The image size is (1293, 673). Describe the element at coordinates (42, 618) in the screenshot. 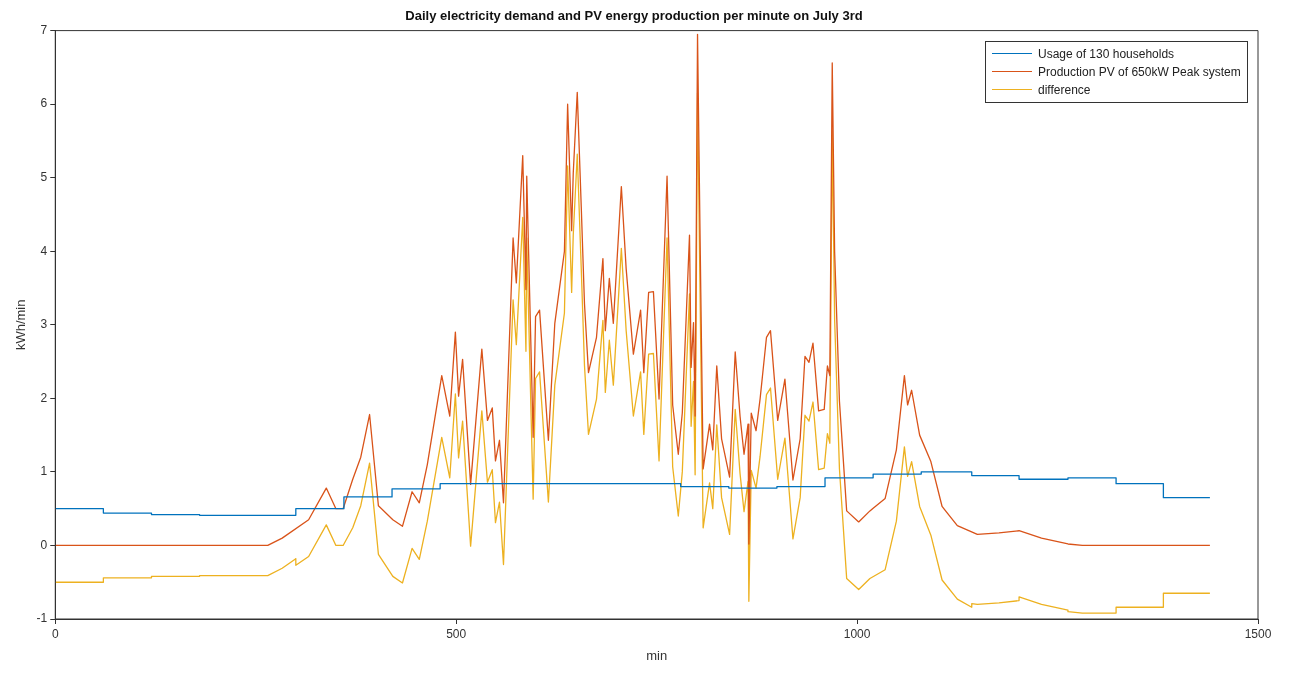

I see `y-tick-label: -1` at that location.